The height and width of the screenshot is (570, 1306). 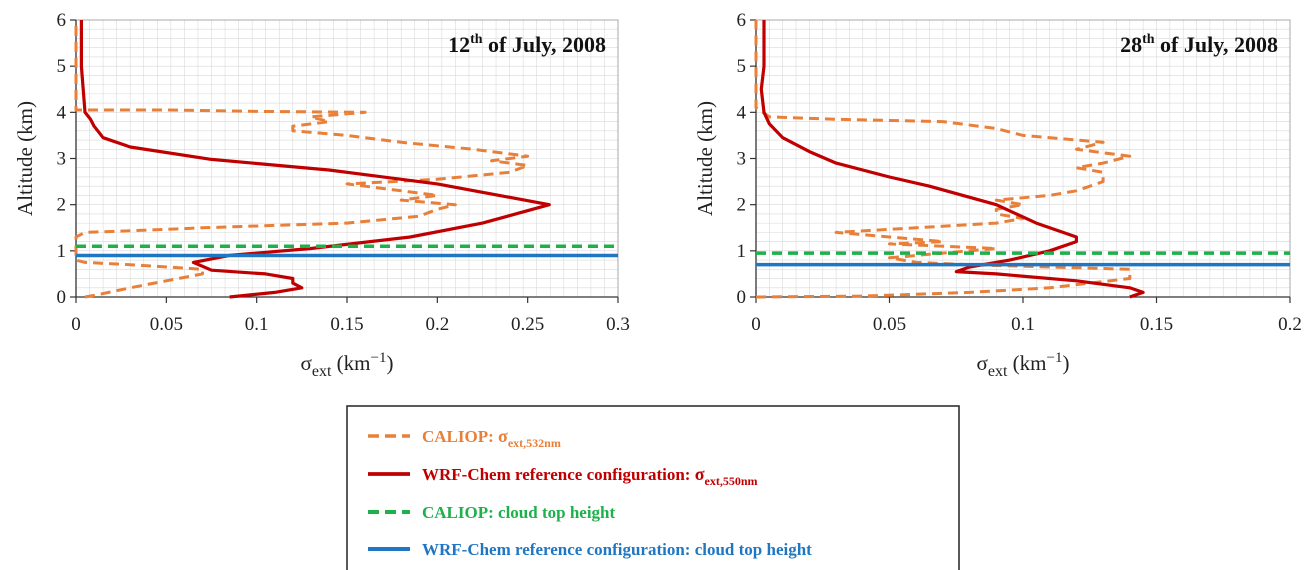 I want to click on series-wrf-ext, so click(x=952, y=159).